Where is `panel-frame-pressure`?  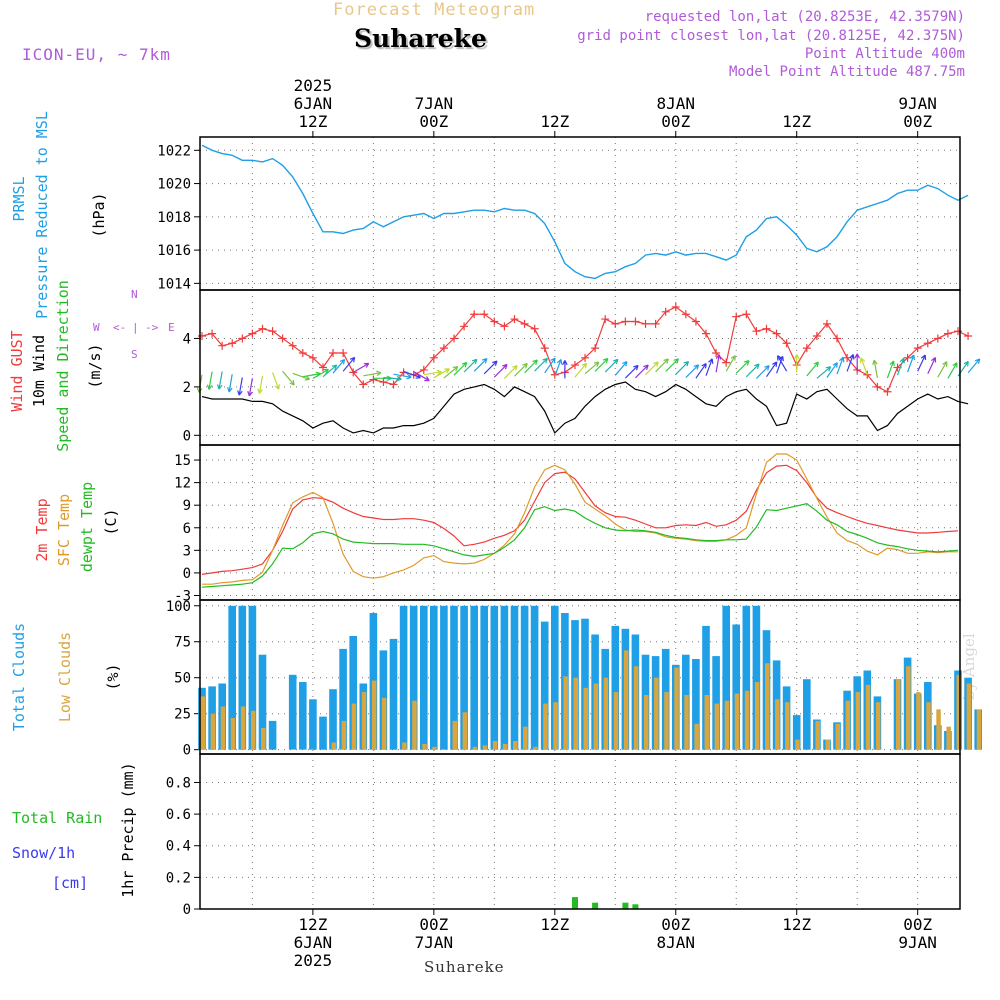 panel-frame-pressure is located at coordinates (580, 213).